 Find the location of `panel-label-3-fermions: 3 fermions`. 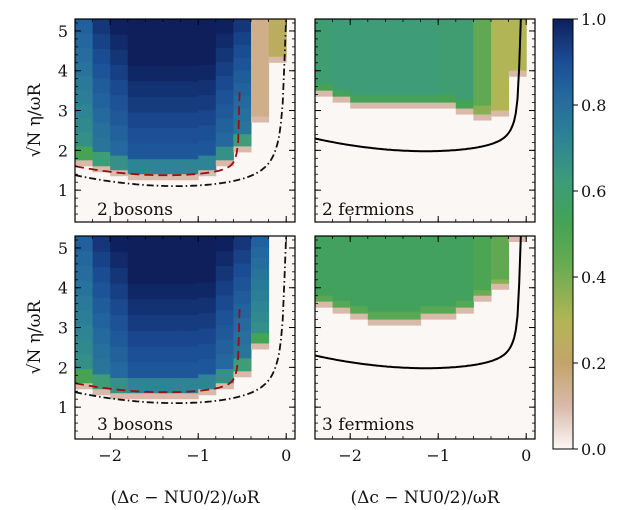

panel-label-3-fermions: 3 fermions is located at coordinates (368, 425).